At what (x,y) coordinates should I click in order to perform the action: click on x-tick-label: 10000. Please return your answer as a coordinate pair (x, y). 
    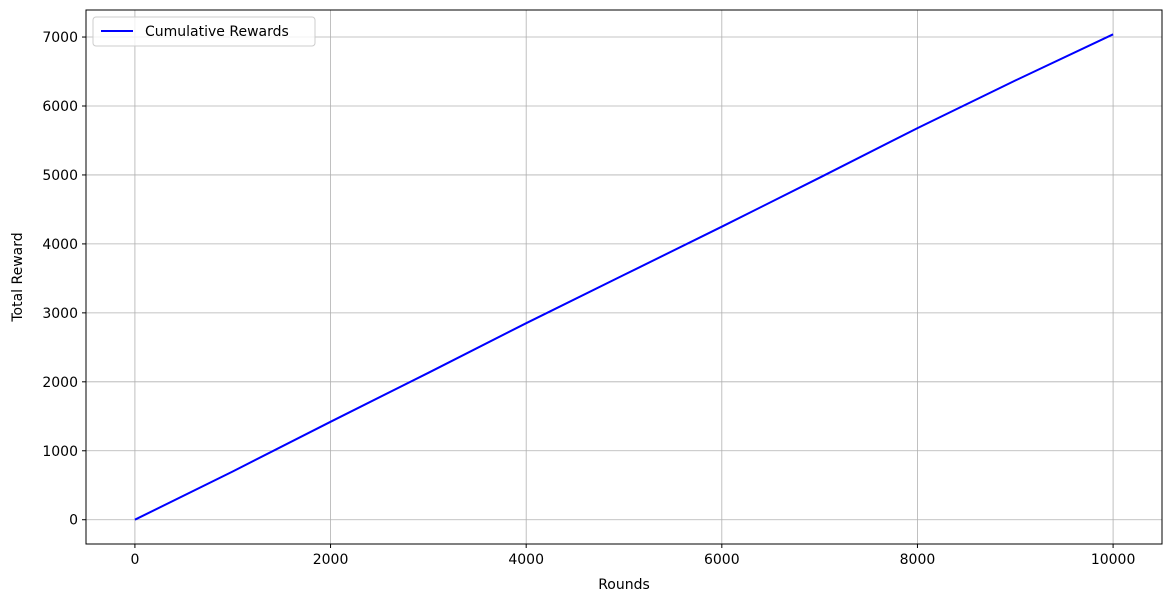
    Looking at the image, I should click on (1113, 560).